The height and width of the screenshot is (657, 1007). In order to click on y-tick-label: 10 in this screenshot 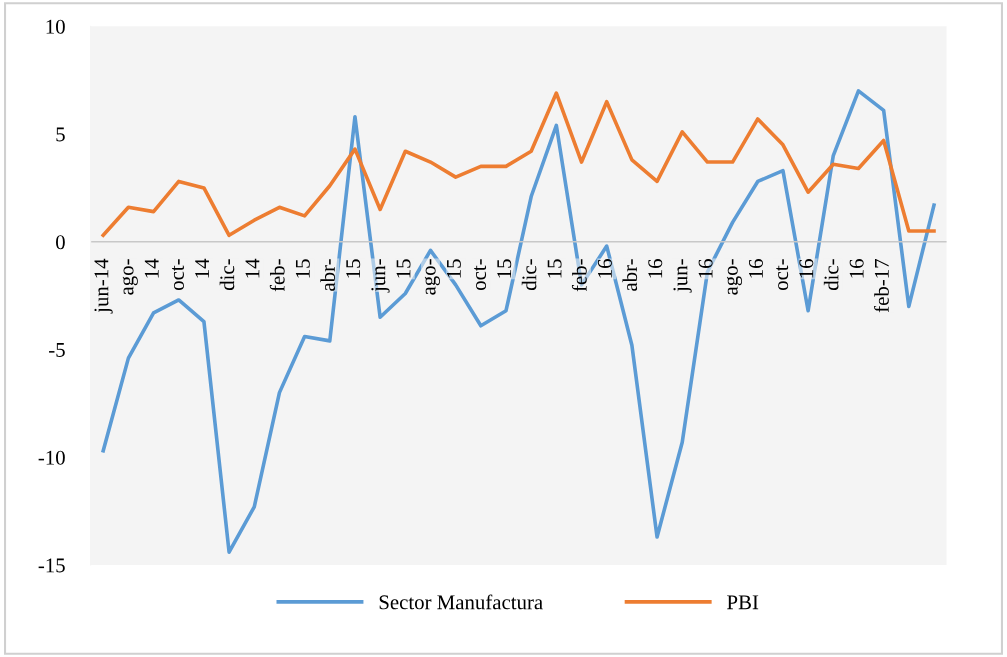, I will do `click(55, 26)`.